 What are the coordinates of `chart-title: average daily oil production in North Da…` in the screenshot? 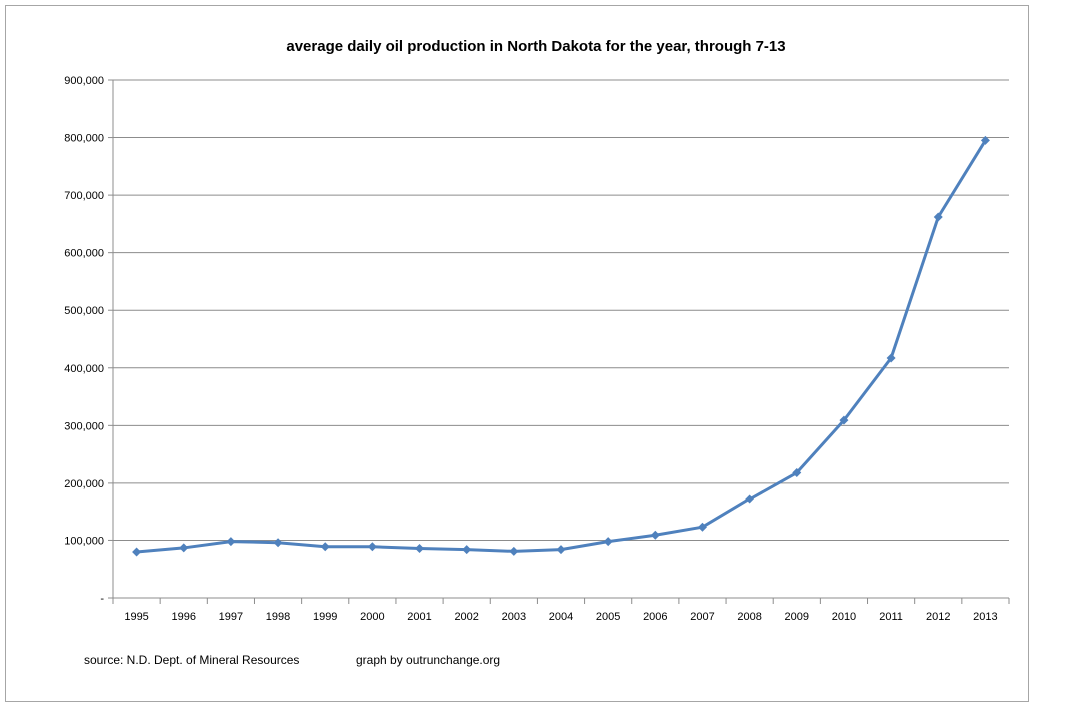 It's located at (535, 46).